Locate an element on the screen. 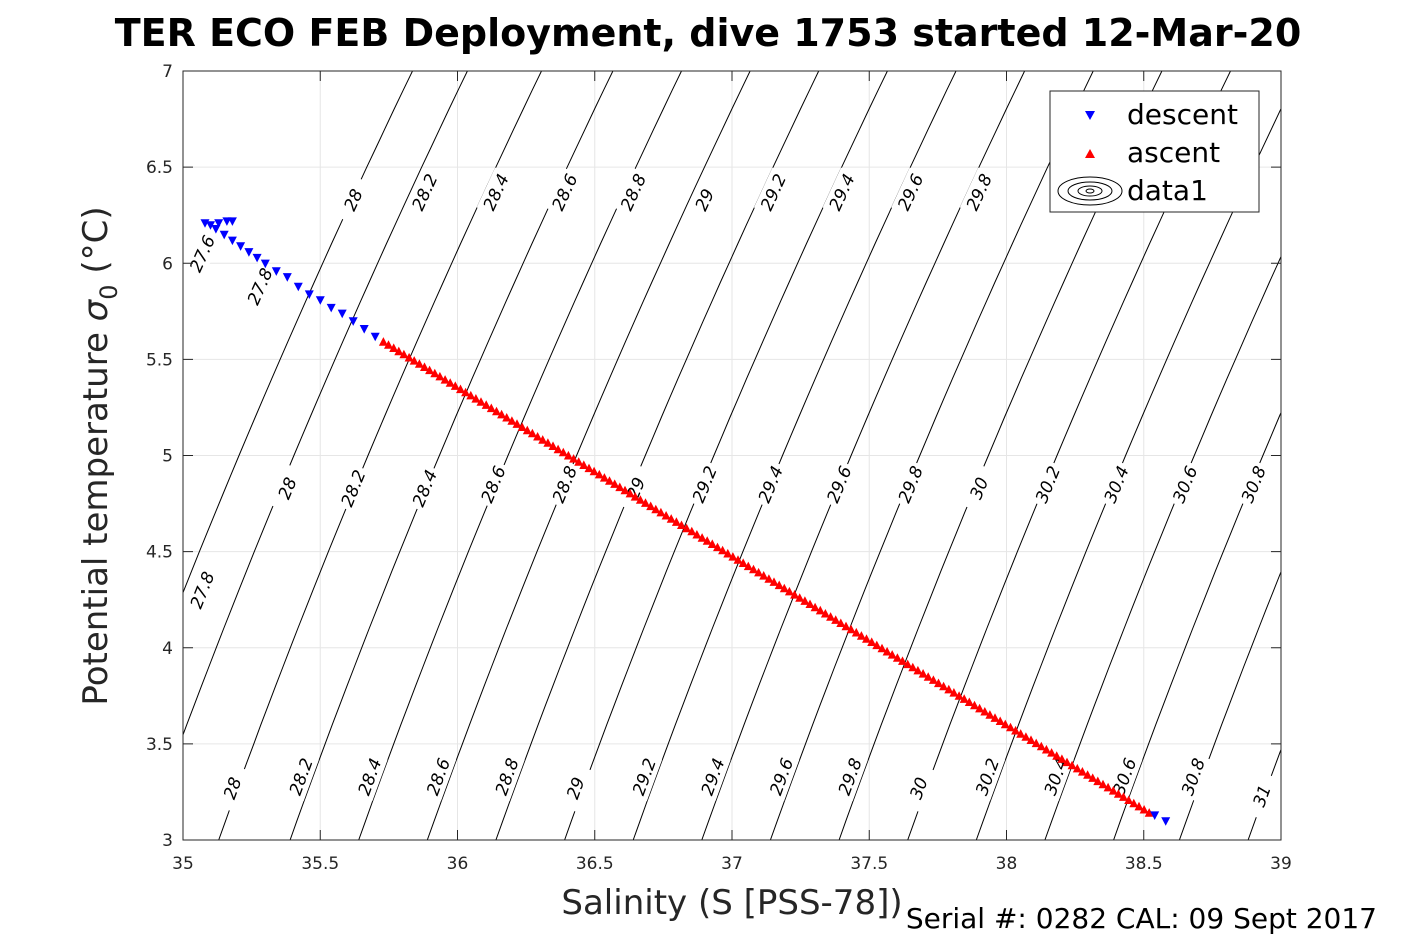 The height and width of the screenshot is (945, 1417). x-tick-label: 39 is located at coordinates (1281, 864).